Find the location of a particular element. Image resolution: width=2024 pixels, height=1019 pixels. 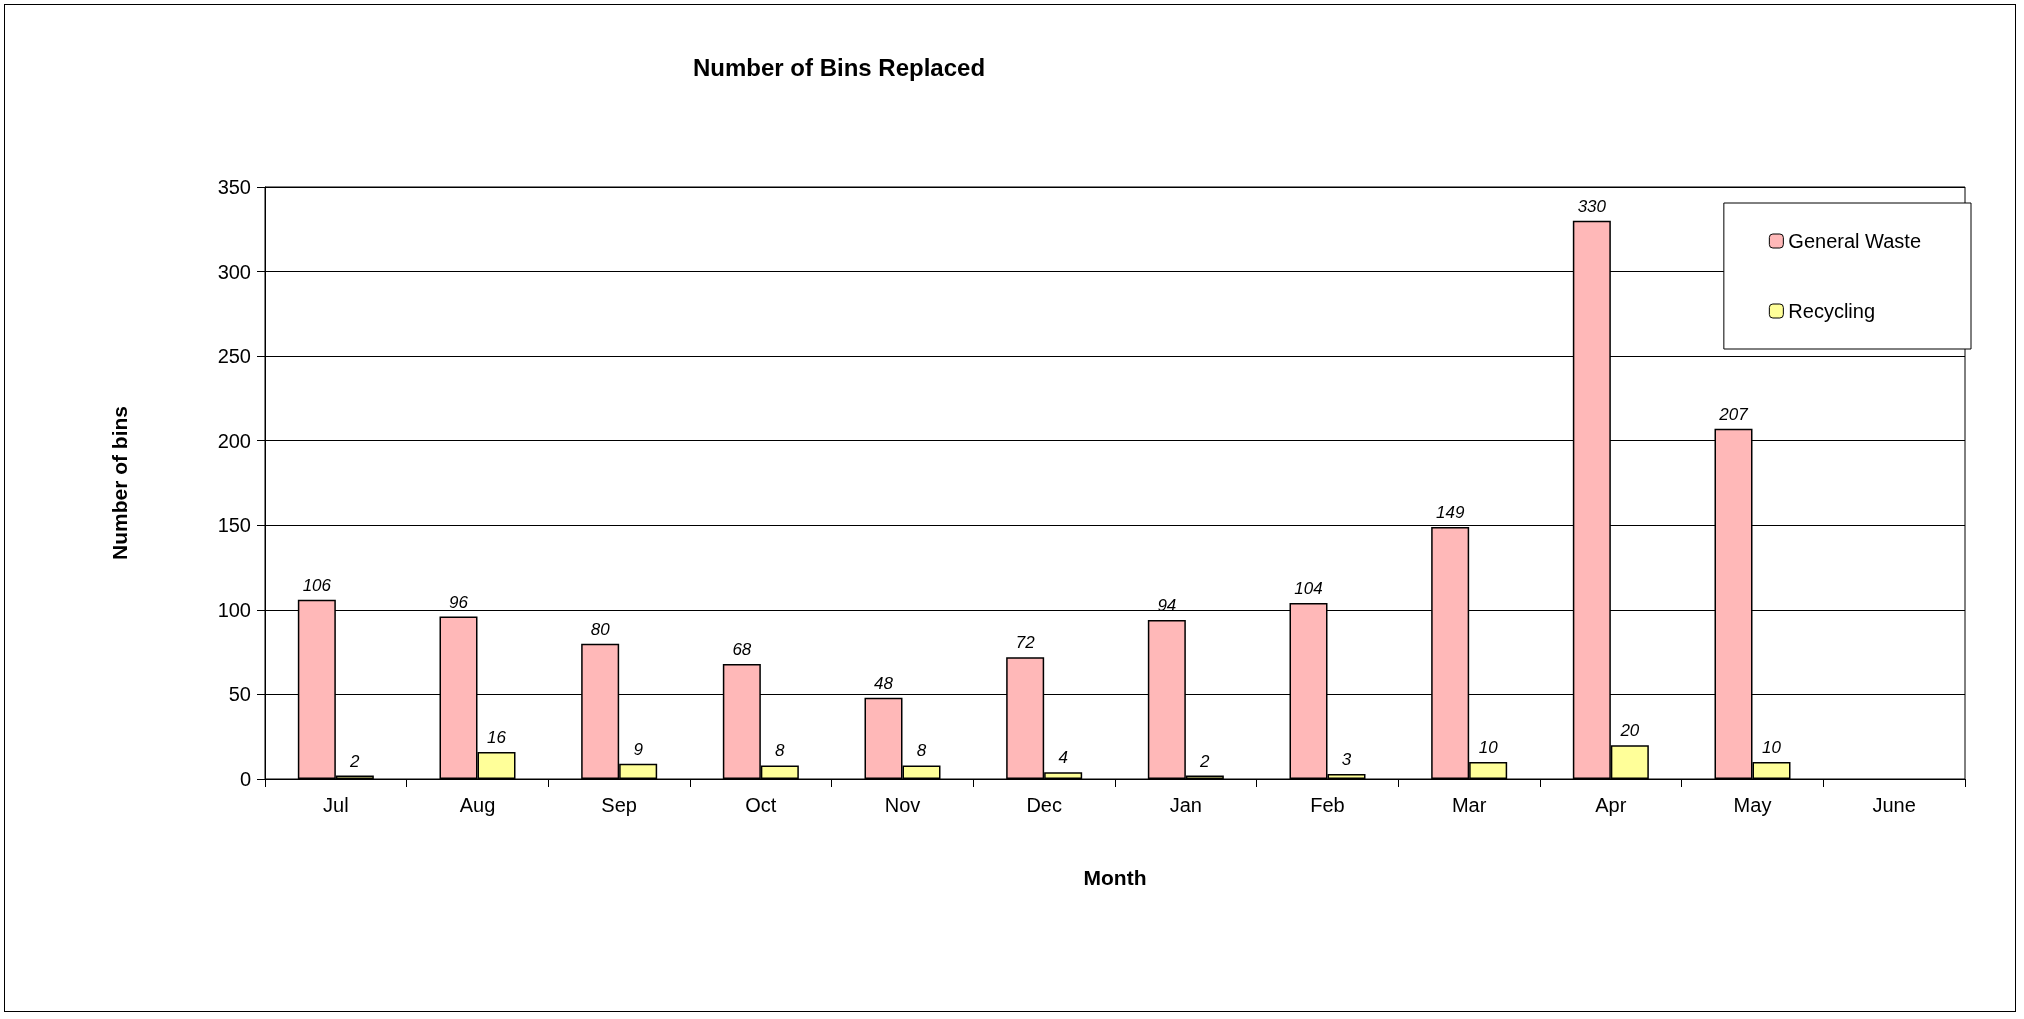

data-label: 80 is located at coordinates (600, 629).